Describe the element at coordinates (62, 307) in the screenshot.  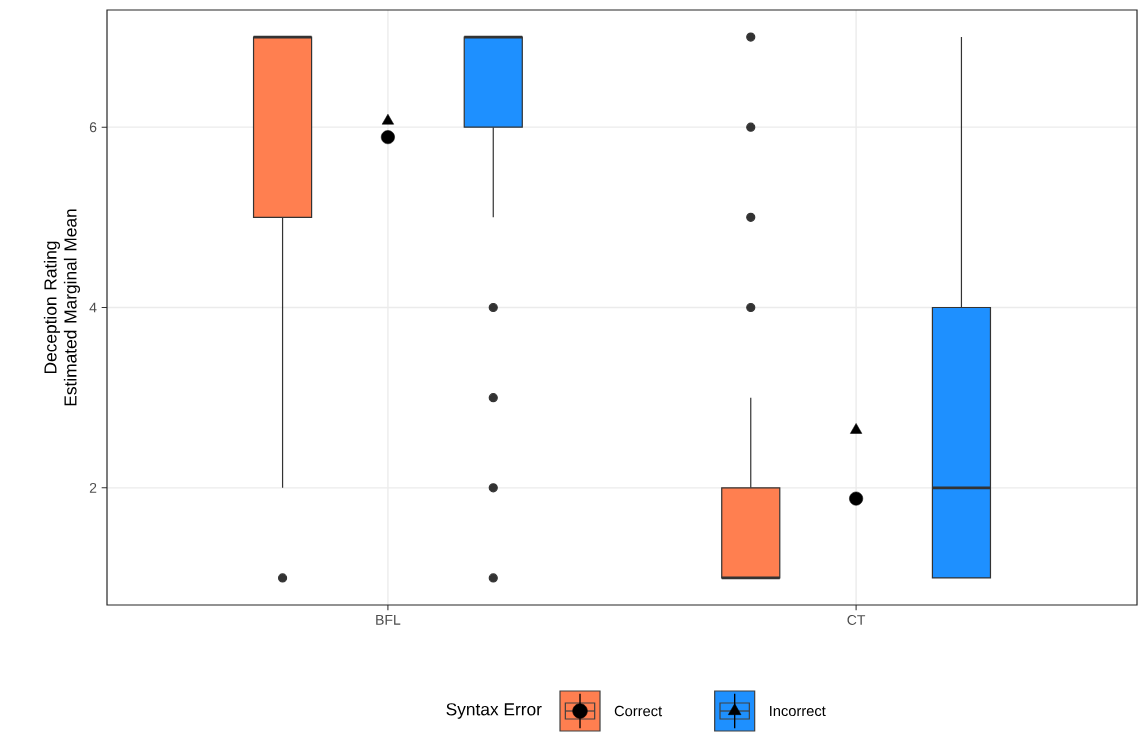
I see `y-axis-title: Deception Rating Estimated Marginal Mean` at that location.